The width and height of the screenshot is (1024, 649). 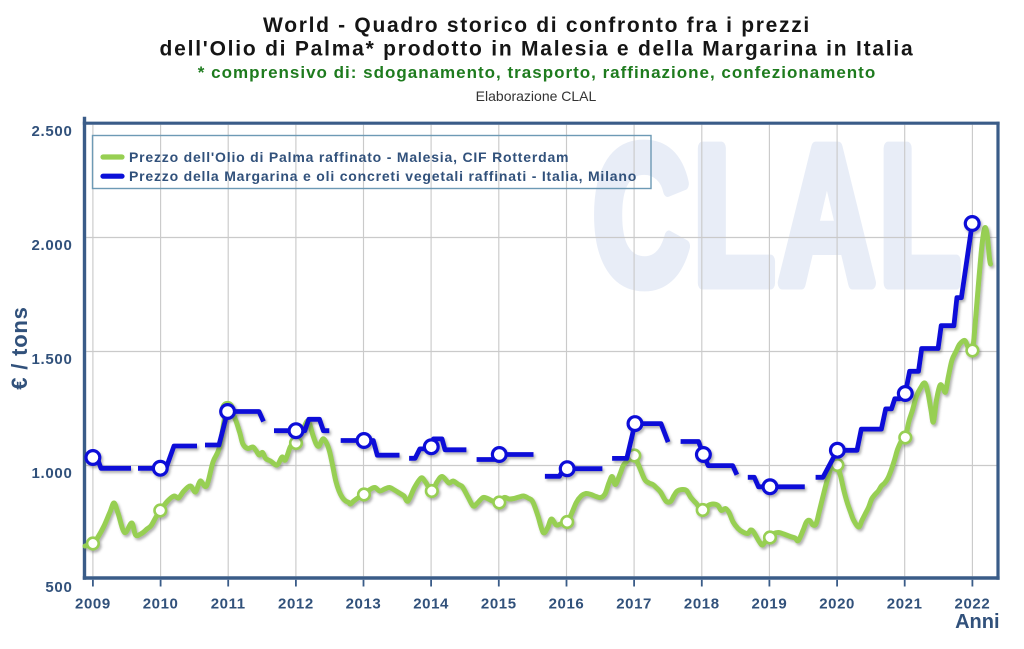 What do you see at coordinates (536, 96) in the screenshot?
I see `svg-text: Elaborazione CLAL` at bounding box center [536, 96].